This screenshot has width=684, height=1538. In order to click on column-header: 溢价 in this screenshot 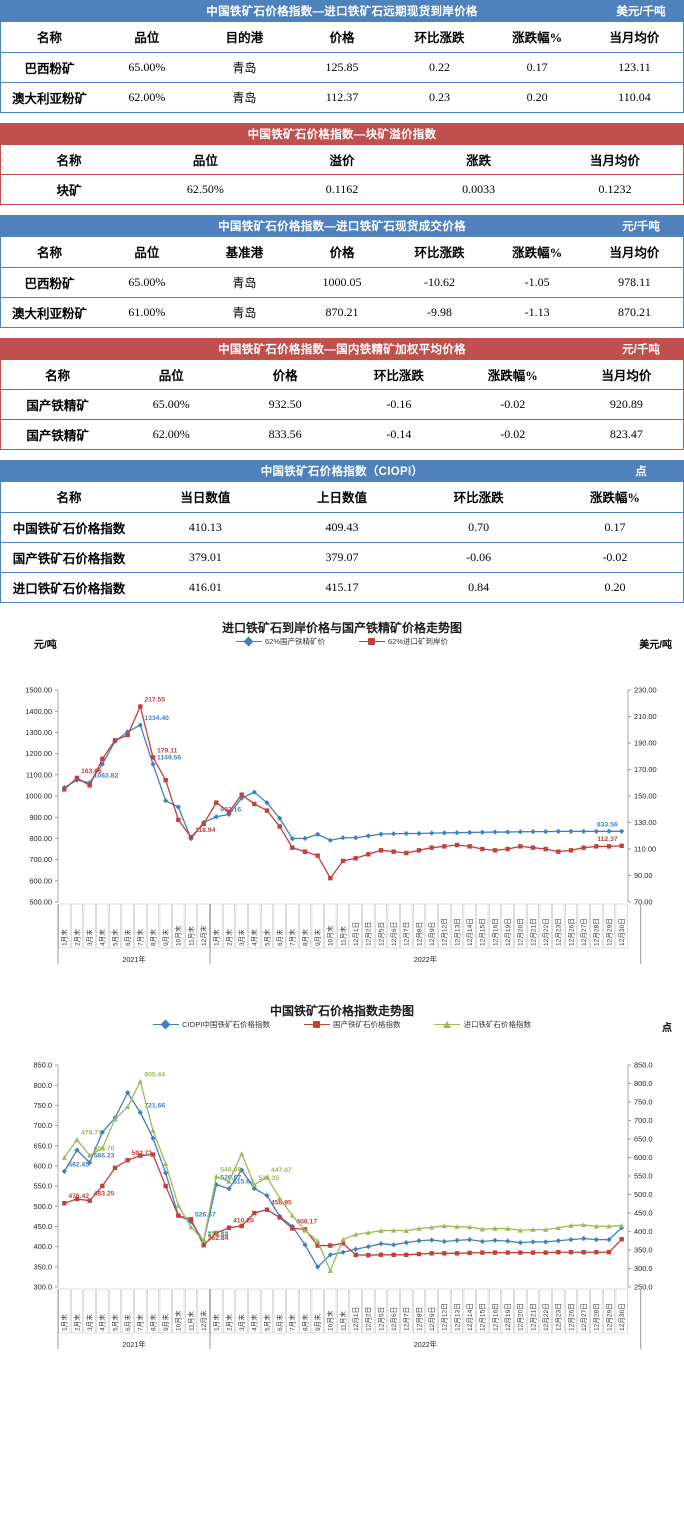, I will do `click(342, 160)`.